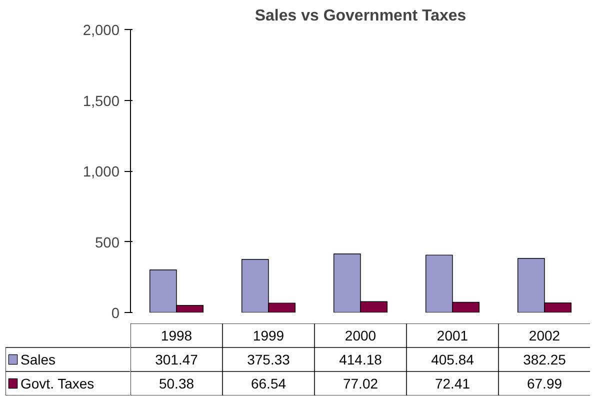  Describe the element at coordinates (544, 384) in the screenshot. I see `data-label: 67.99` at that location.